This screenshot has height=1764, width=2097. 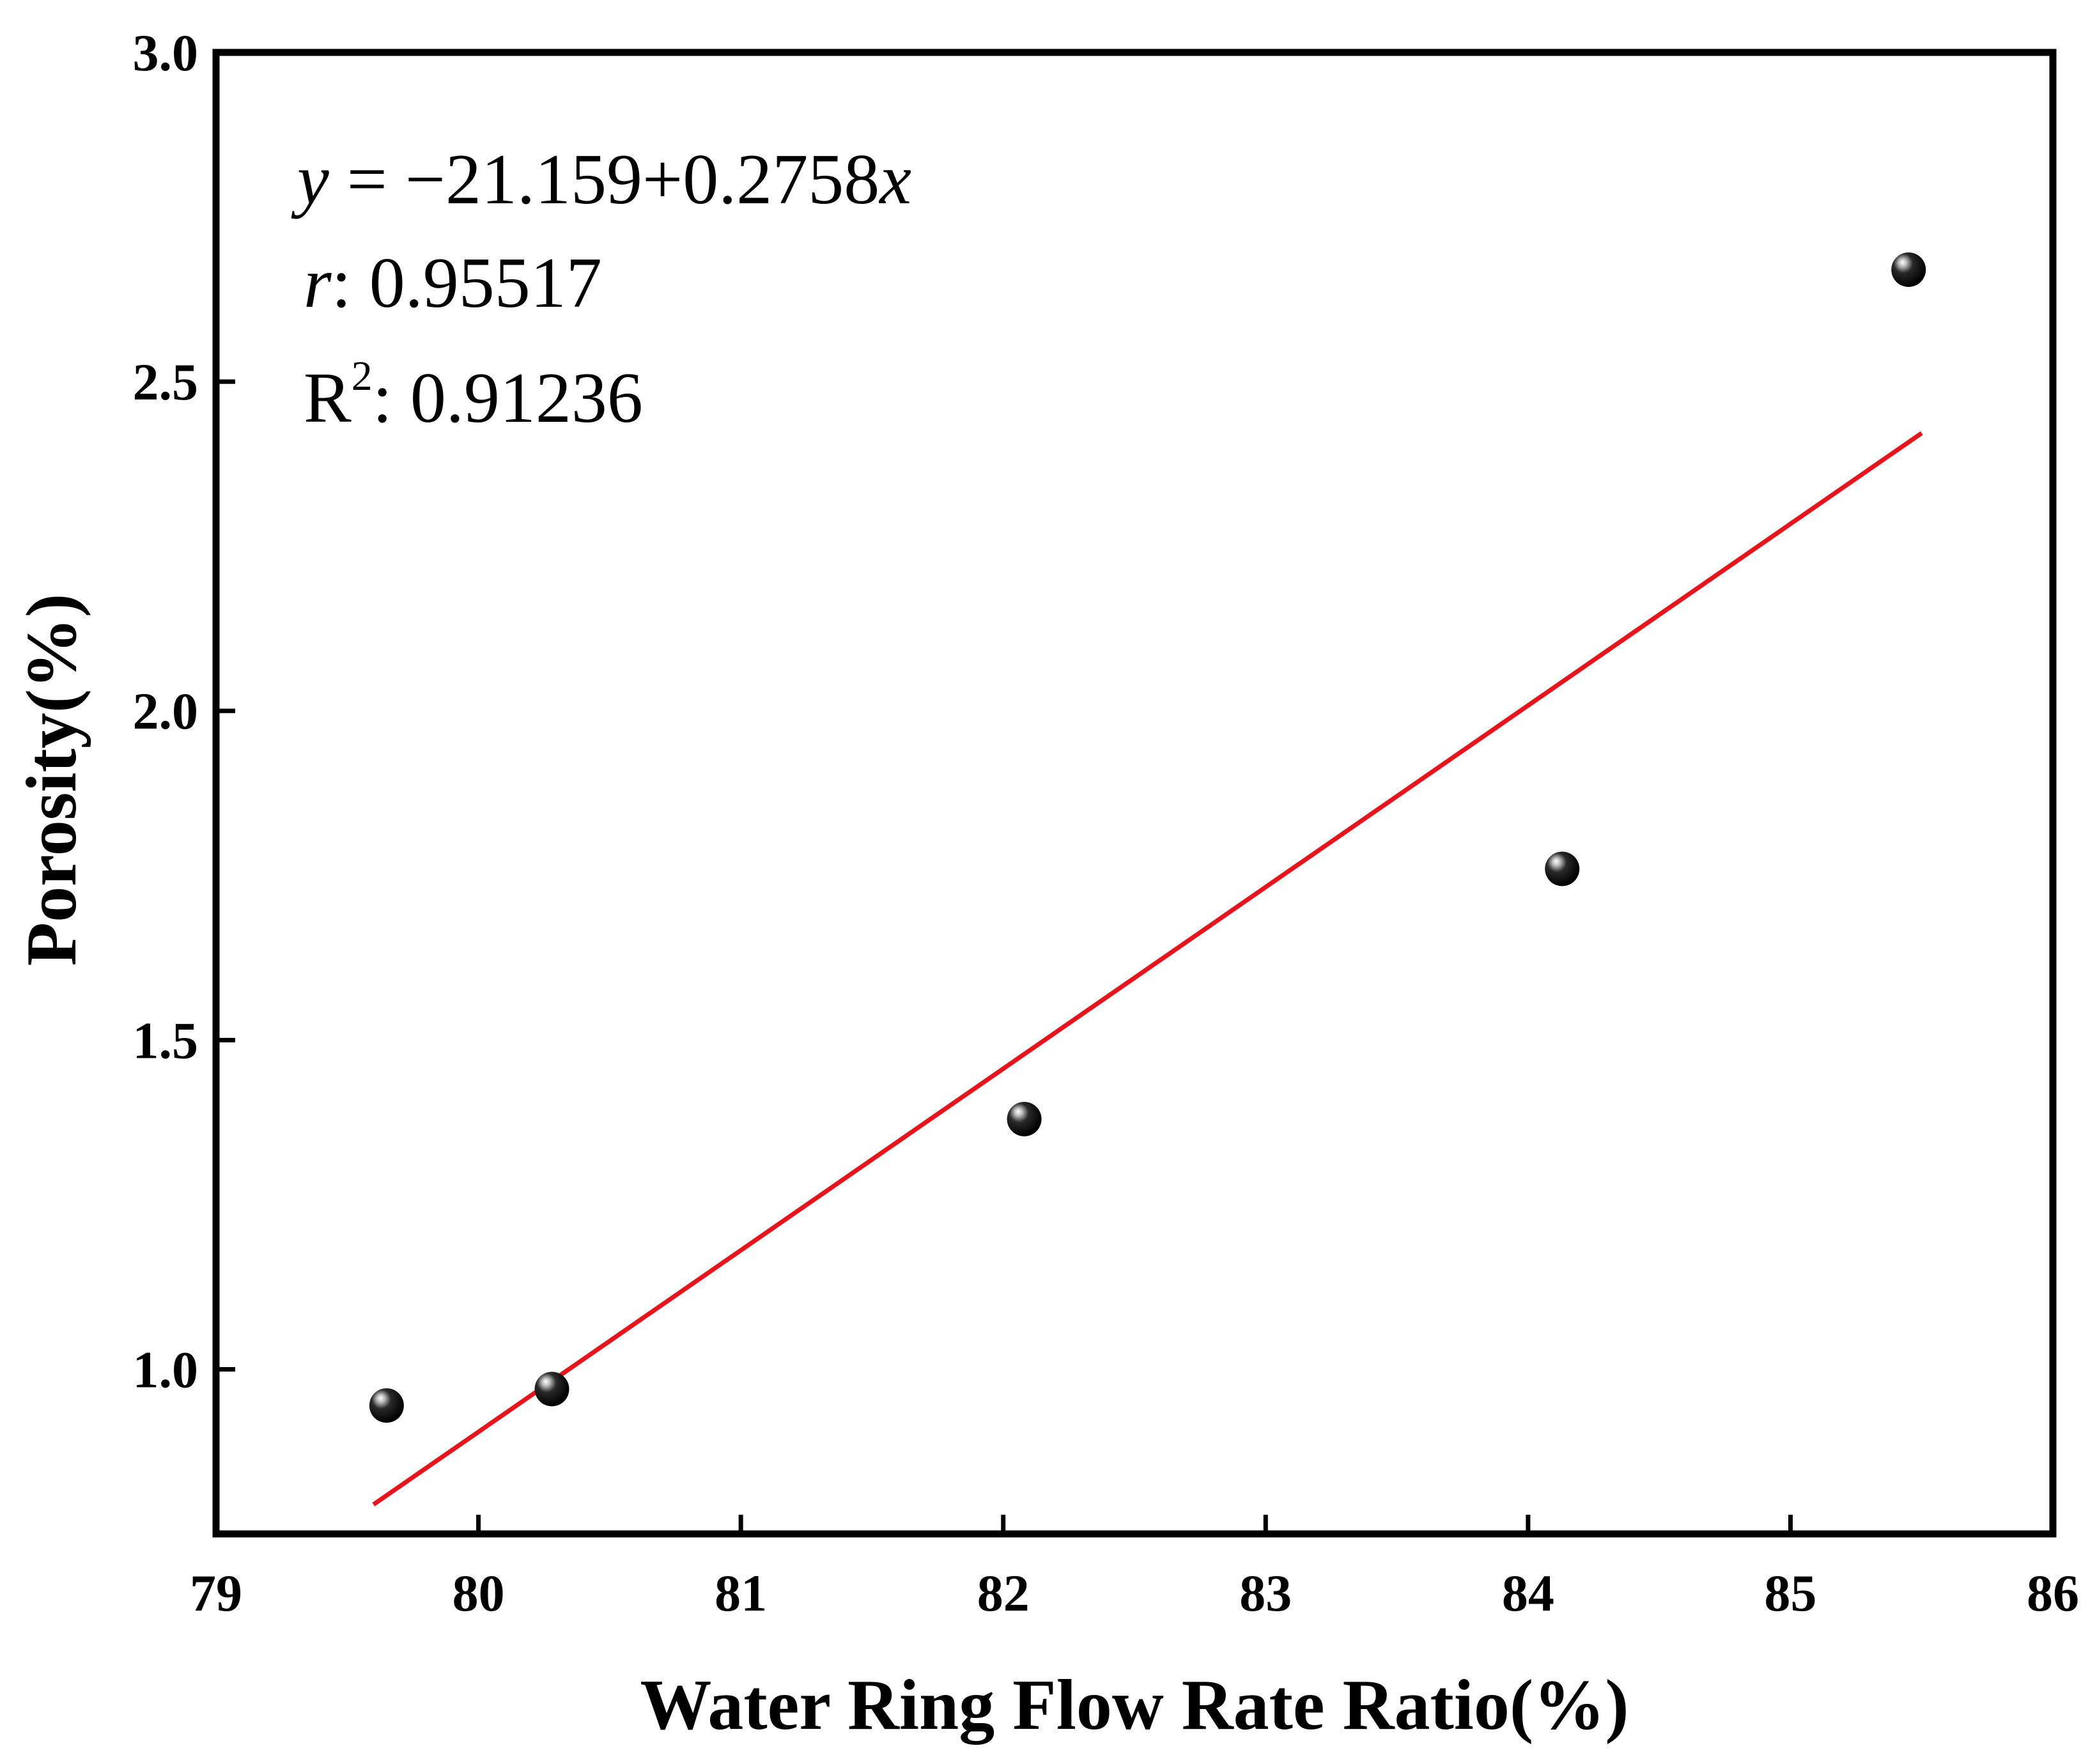 I want to click on x-tick-label-84: 84, so click(x=1528, y=1593).